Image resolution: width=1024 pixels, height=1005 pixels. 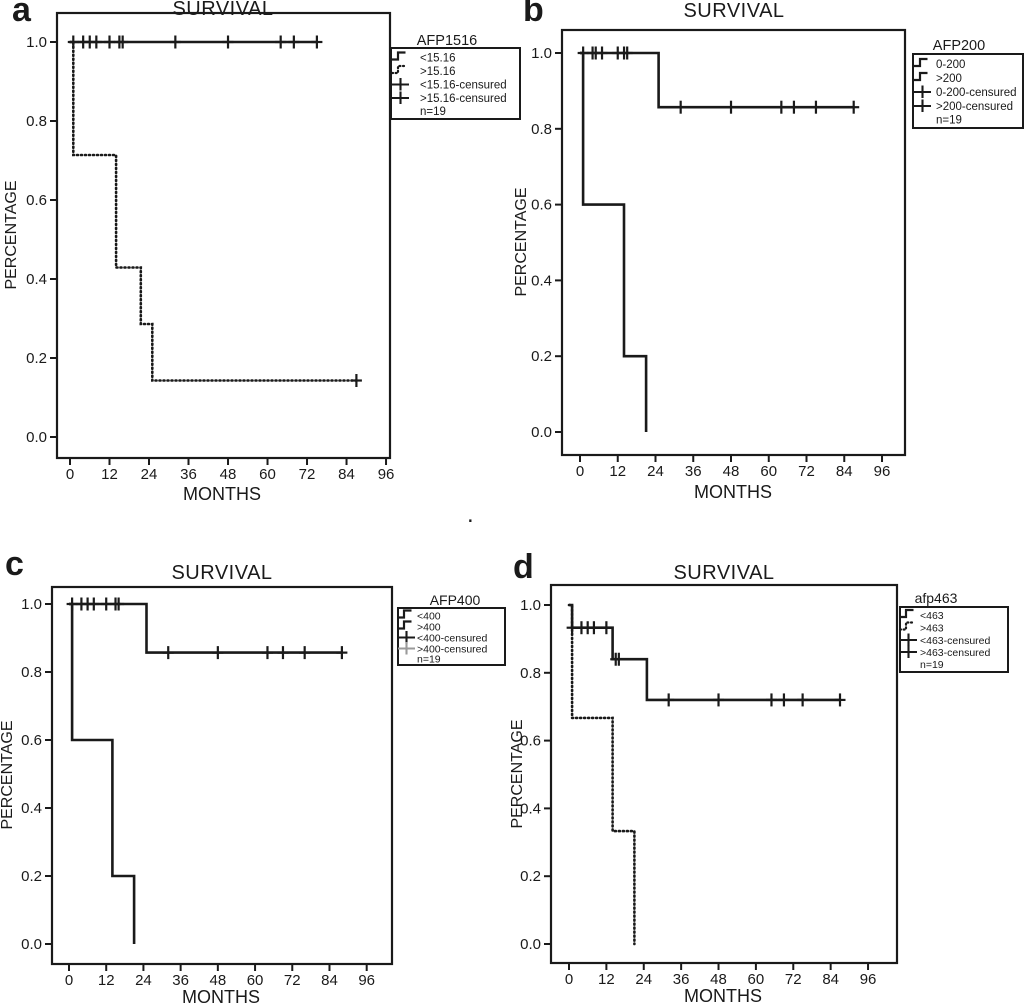 I want to click on legend-item-label: >200-censured, so click(x=974, y=107).